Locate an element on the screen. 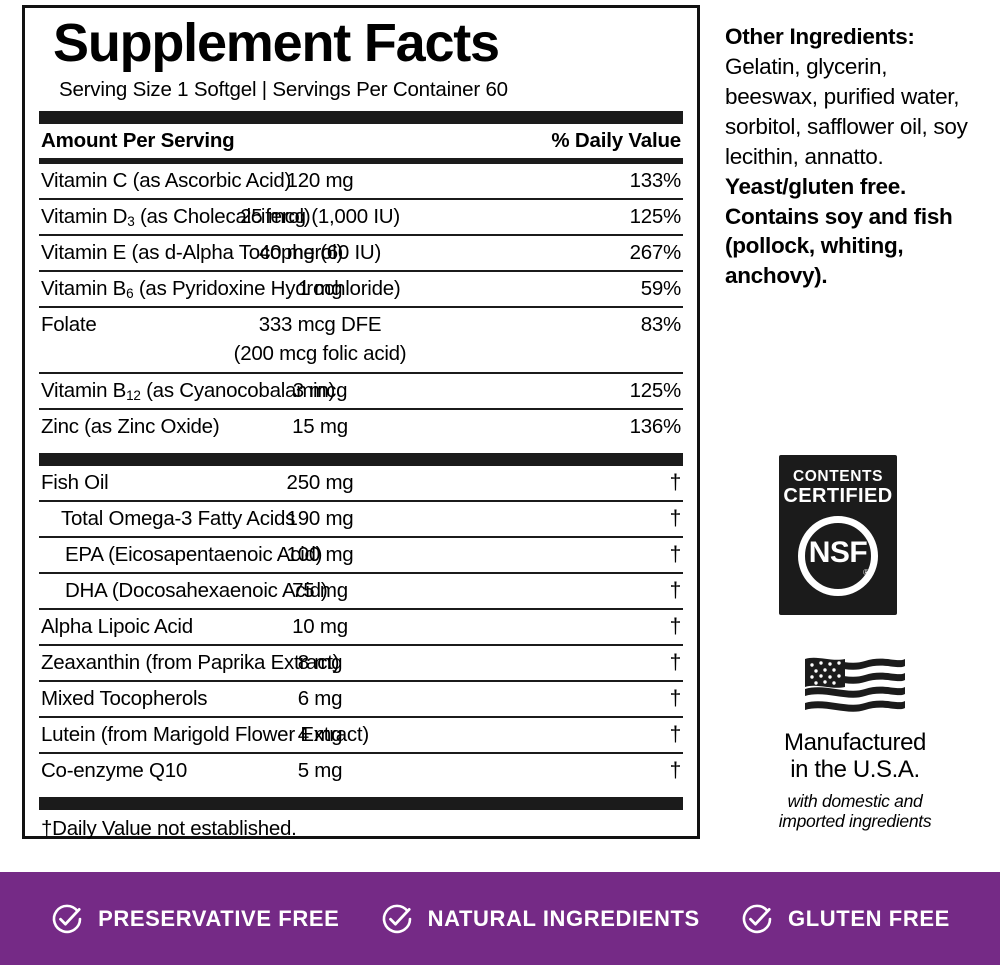  nutrient-name: DHA (Docosahexaenoic Acid) is located at coordinates (196, 590).